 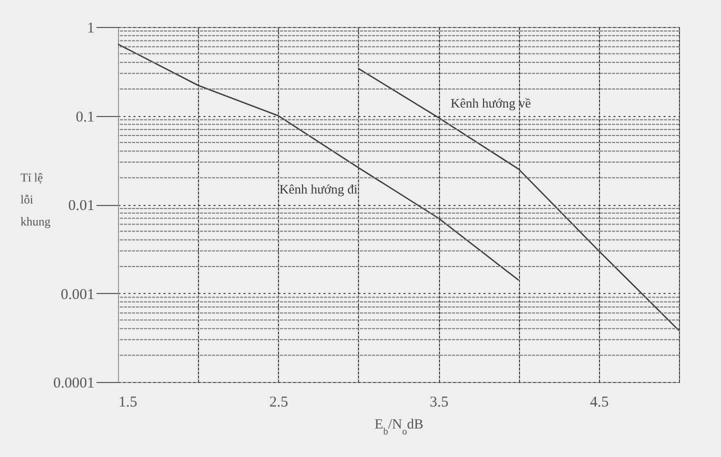 What do you see at coordinates (399, 427) in the screenshot?
I see `x-axis-title: E$_{b}$/N$_{o}$dB` at bounding box center [399, 427].